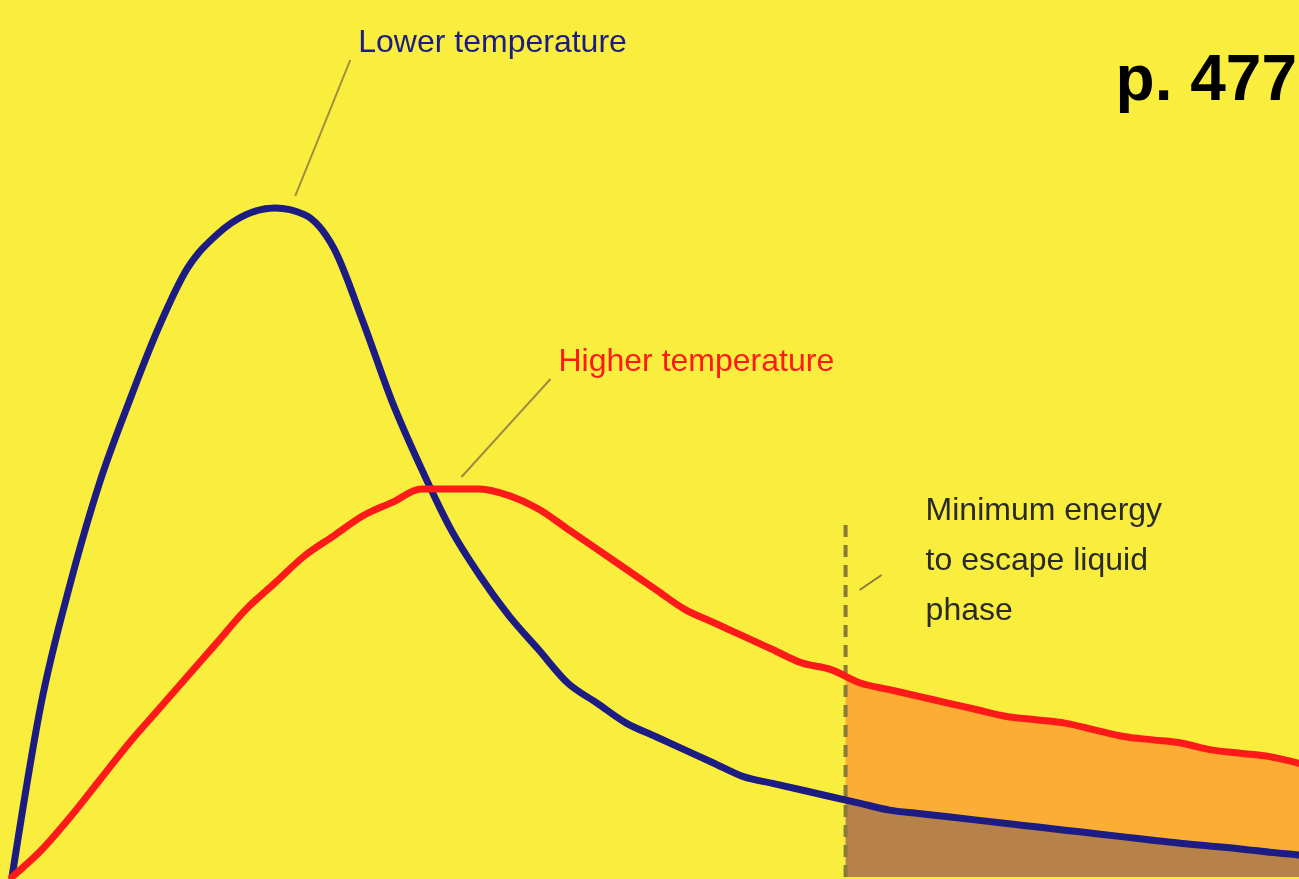  I want to click on text: p. 477, so click(1206, 78).